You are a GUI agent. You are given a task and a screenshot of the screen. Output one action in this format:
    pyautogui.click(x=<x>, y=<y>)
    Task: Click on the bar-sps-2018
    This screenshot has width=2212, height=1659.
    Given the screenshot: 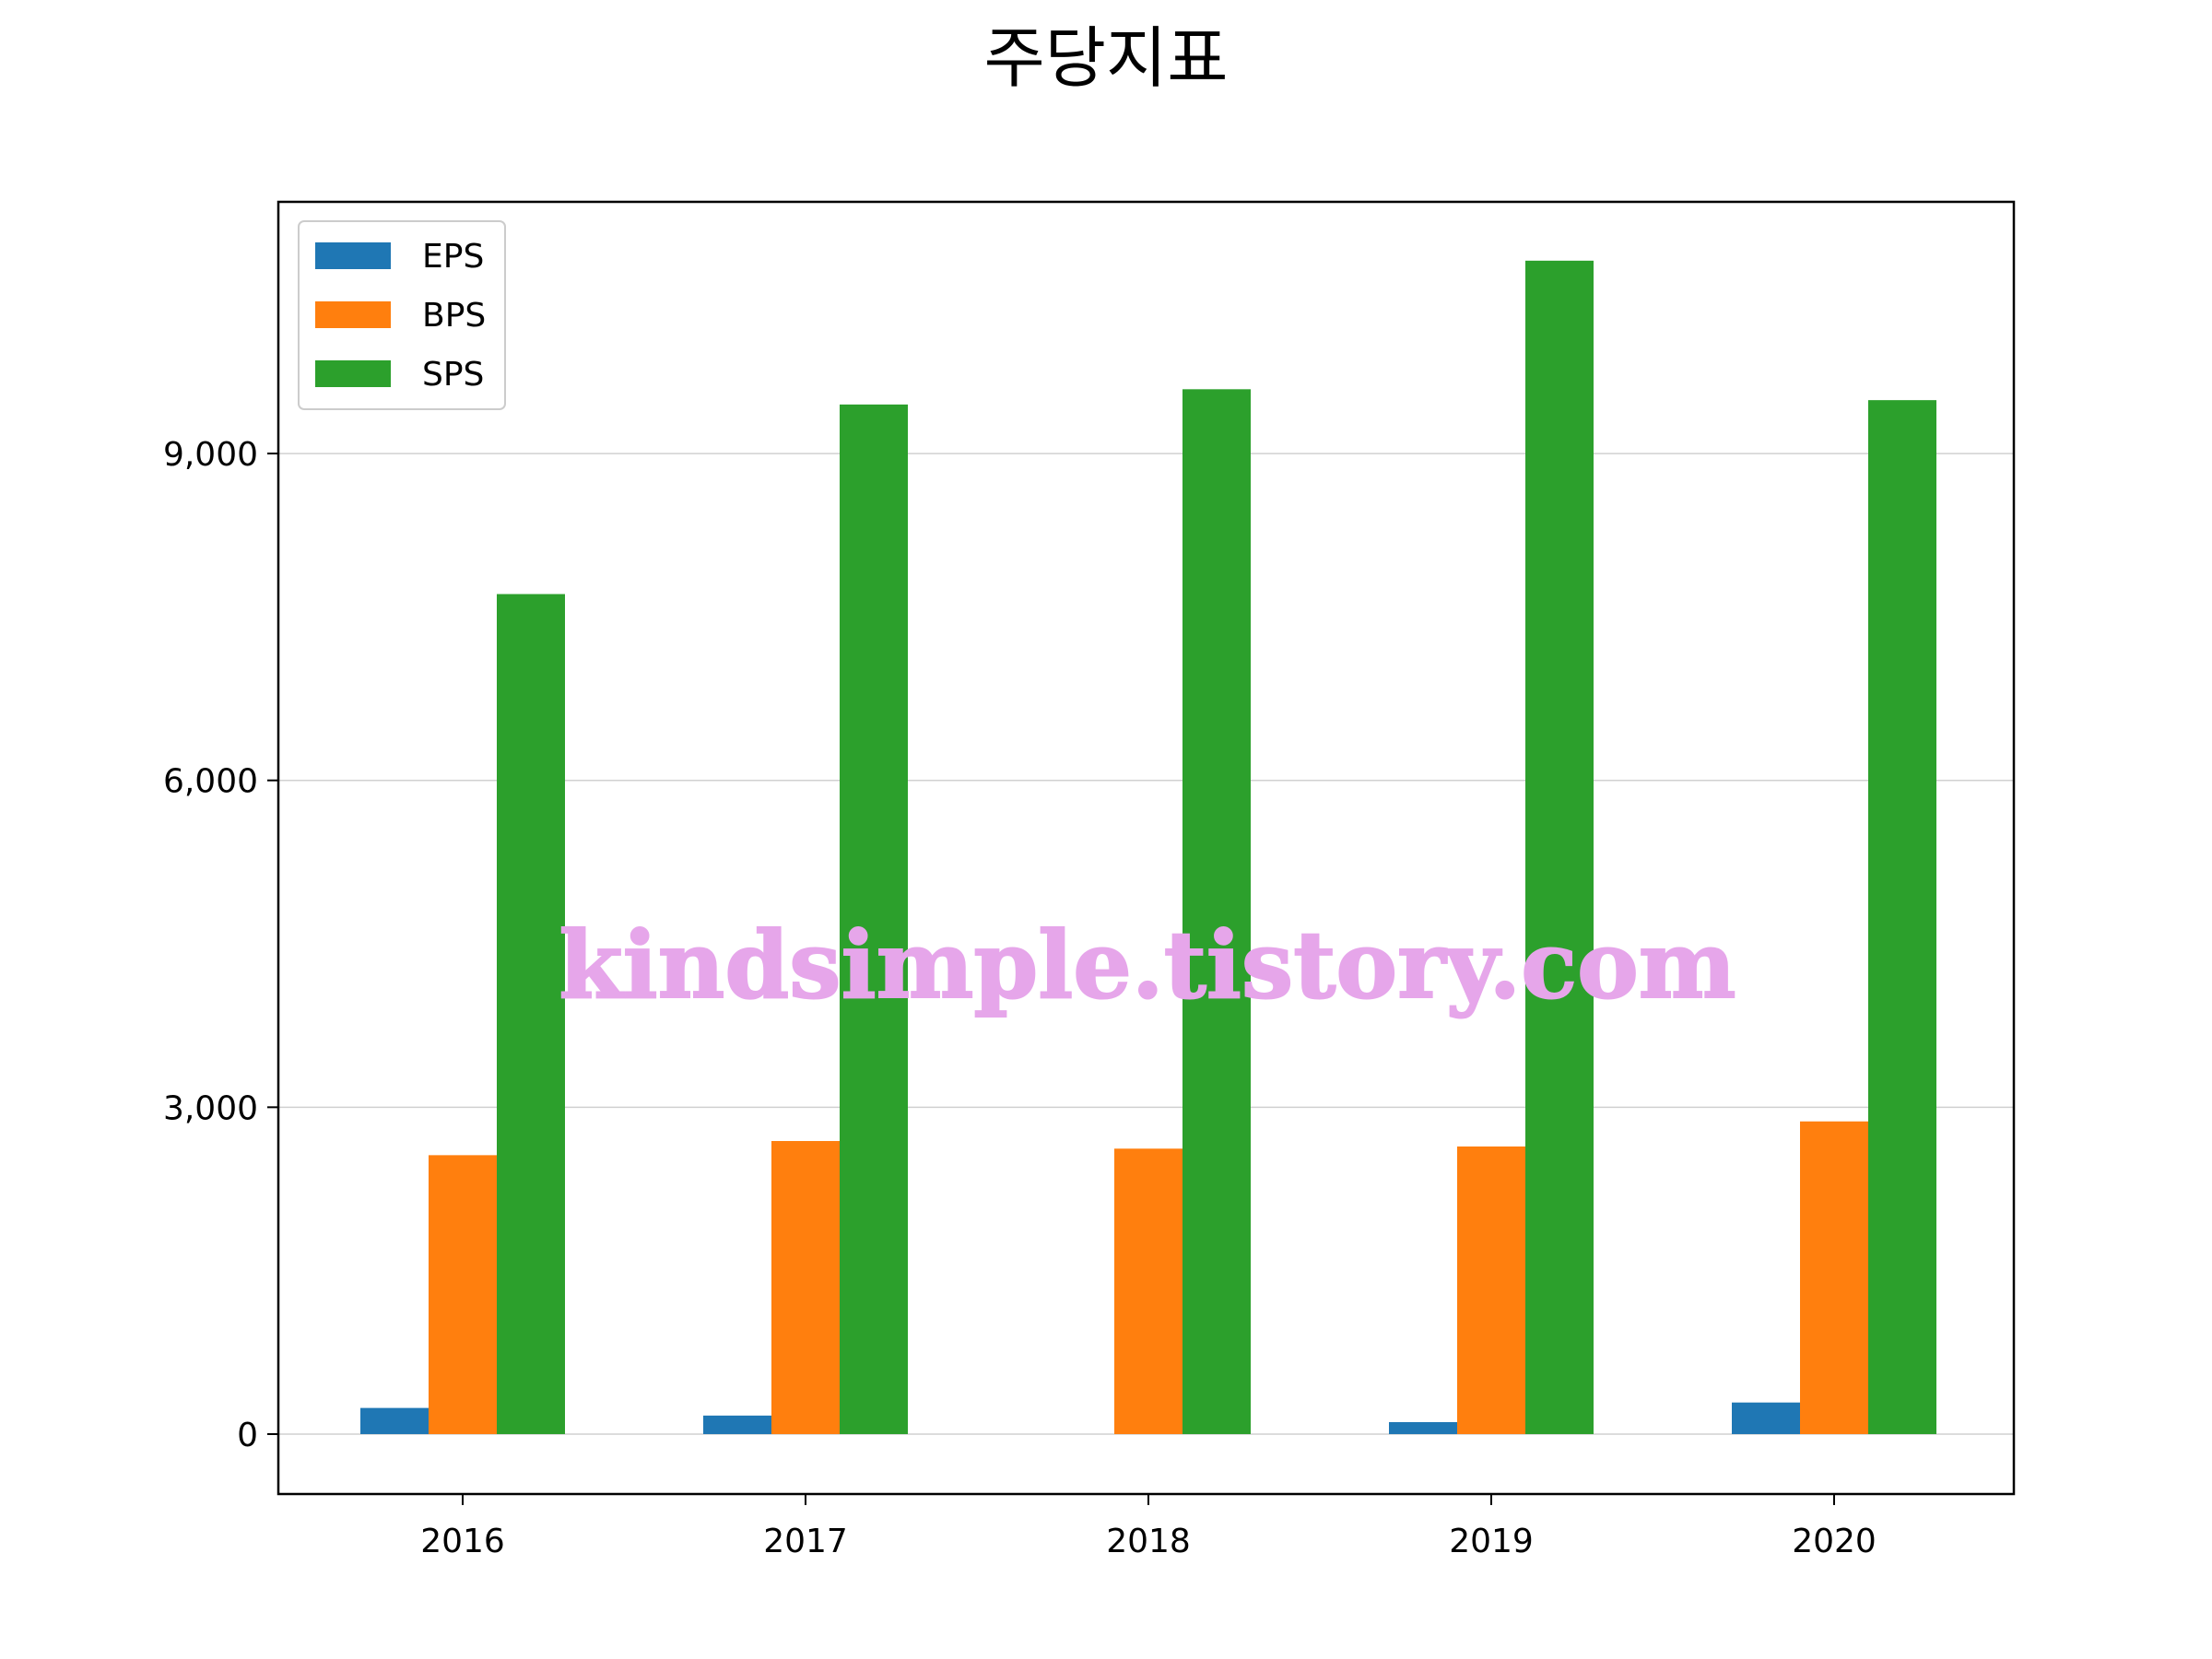 What is the action you would take?
    pyautogui.click(x=1216, y=911)
    